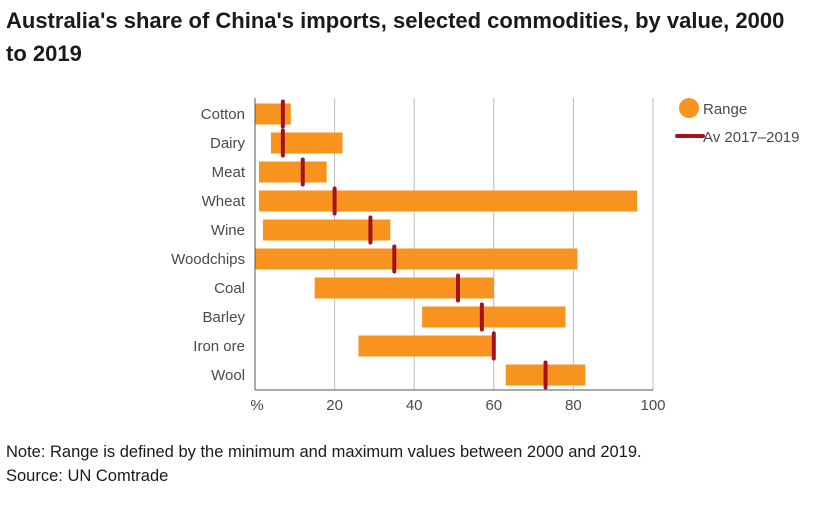 The height and width of the screenshot is (511, 818). What do you see at coordinates (87, 476) in the screenshot?
I see `chart-source: Source: UN Comtrade` at bounding box center [87, 476].